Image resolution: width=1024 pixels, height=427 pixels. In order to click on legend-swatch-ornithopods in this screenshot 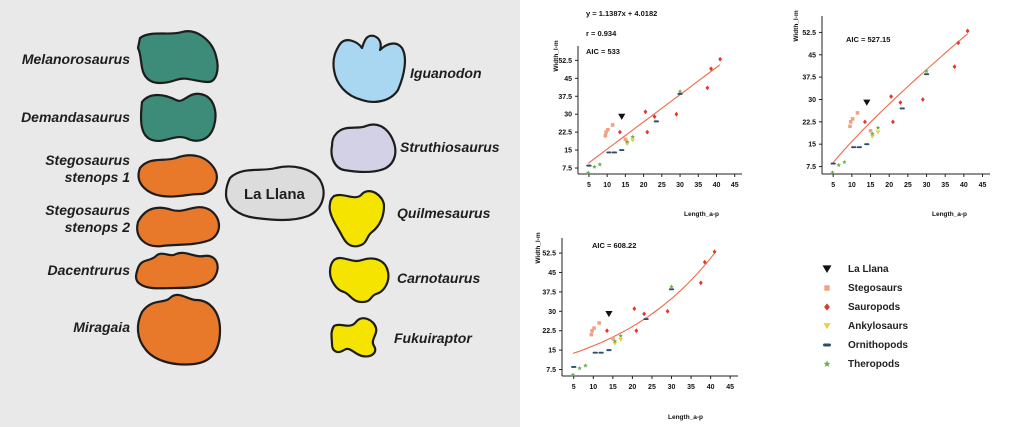, I will do `click(827, 345)`.